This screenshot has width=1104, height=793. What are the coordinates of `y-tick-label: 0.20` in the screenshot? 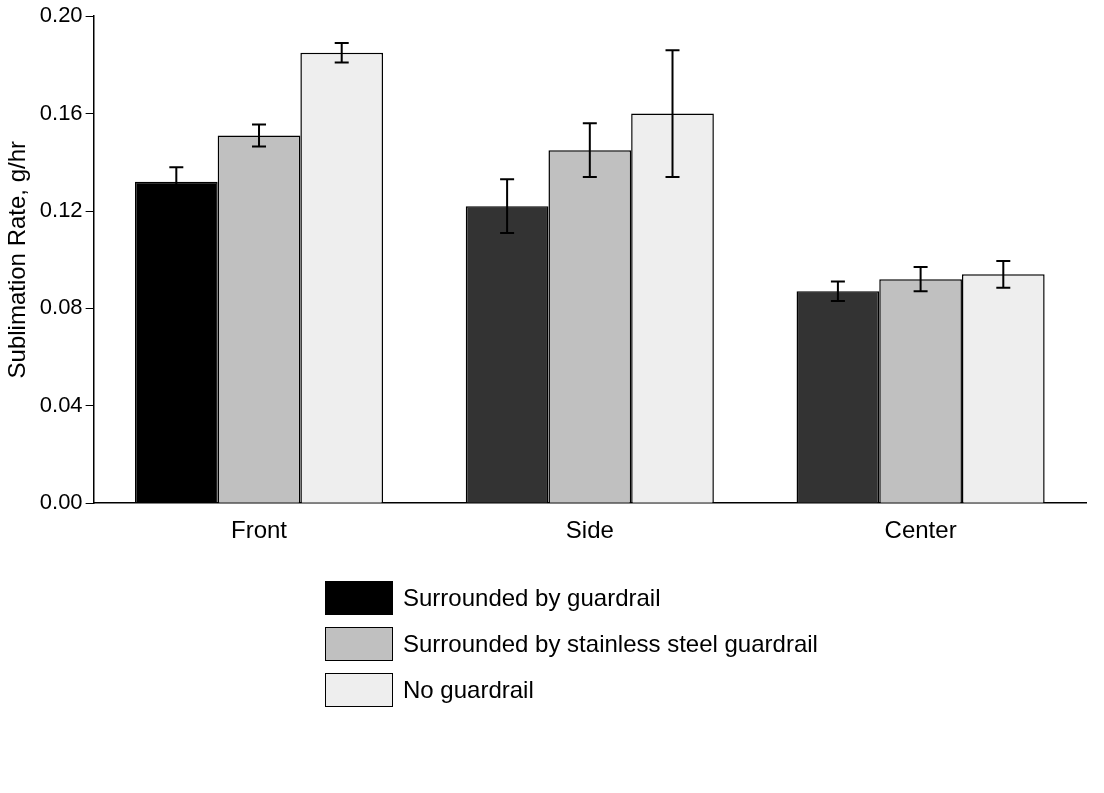 It's located at (61, 15).